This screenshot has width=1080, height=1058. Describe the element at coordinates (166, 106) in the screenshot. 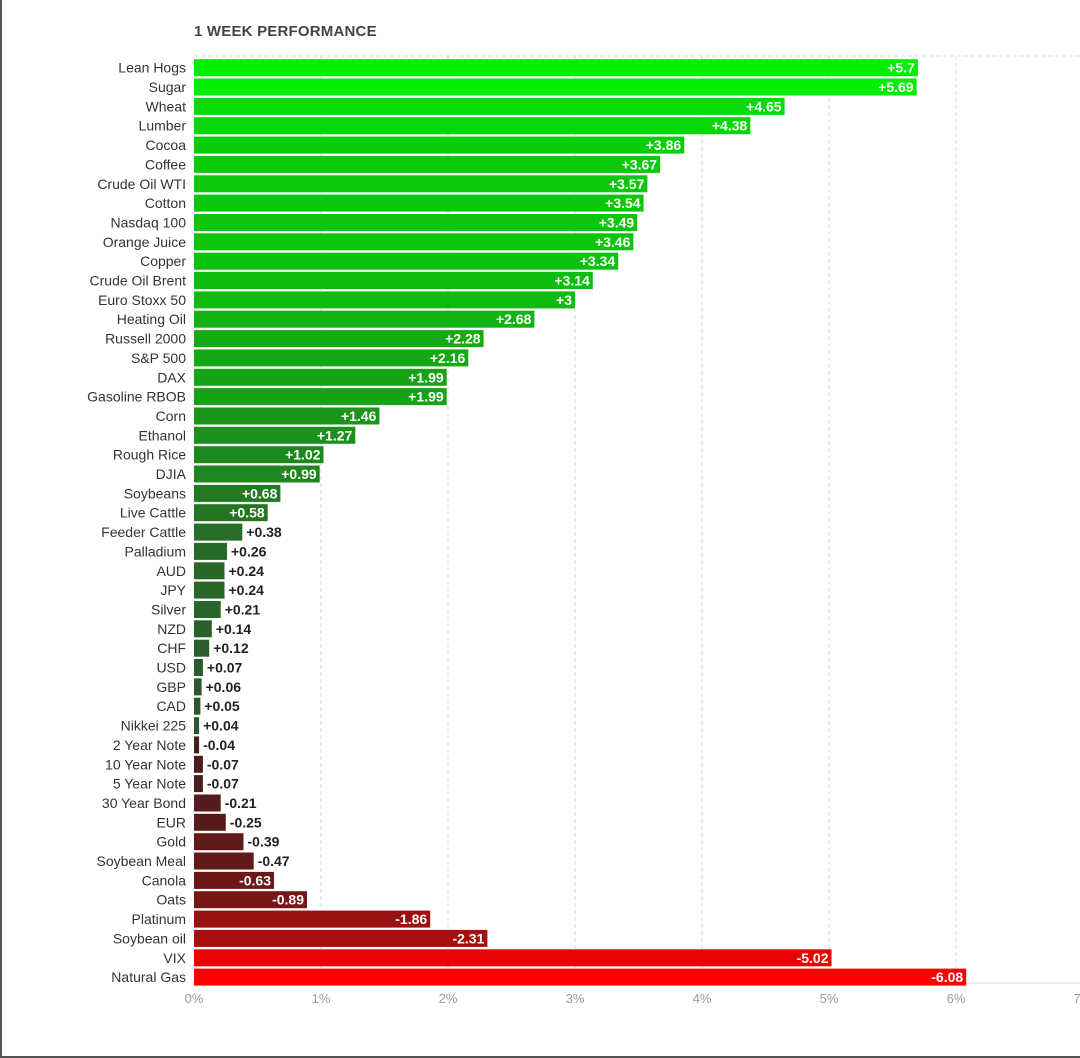

I see `category-label: Wheat` at that location.